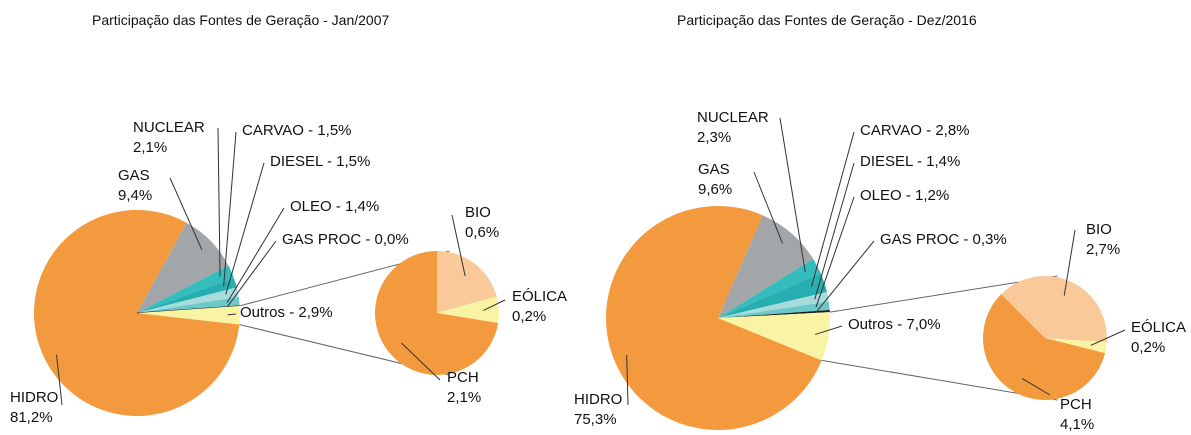 The height and width of the screenshot is (435, 1191). I want to click on slice-label: CARVAO1,5%, so click(297, 131).